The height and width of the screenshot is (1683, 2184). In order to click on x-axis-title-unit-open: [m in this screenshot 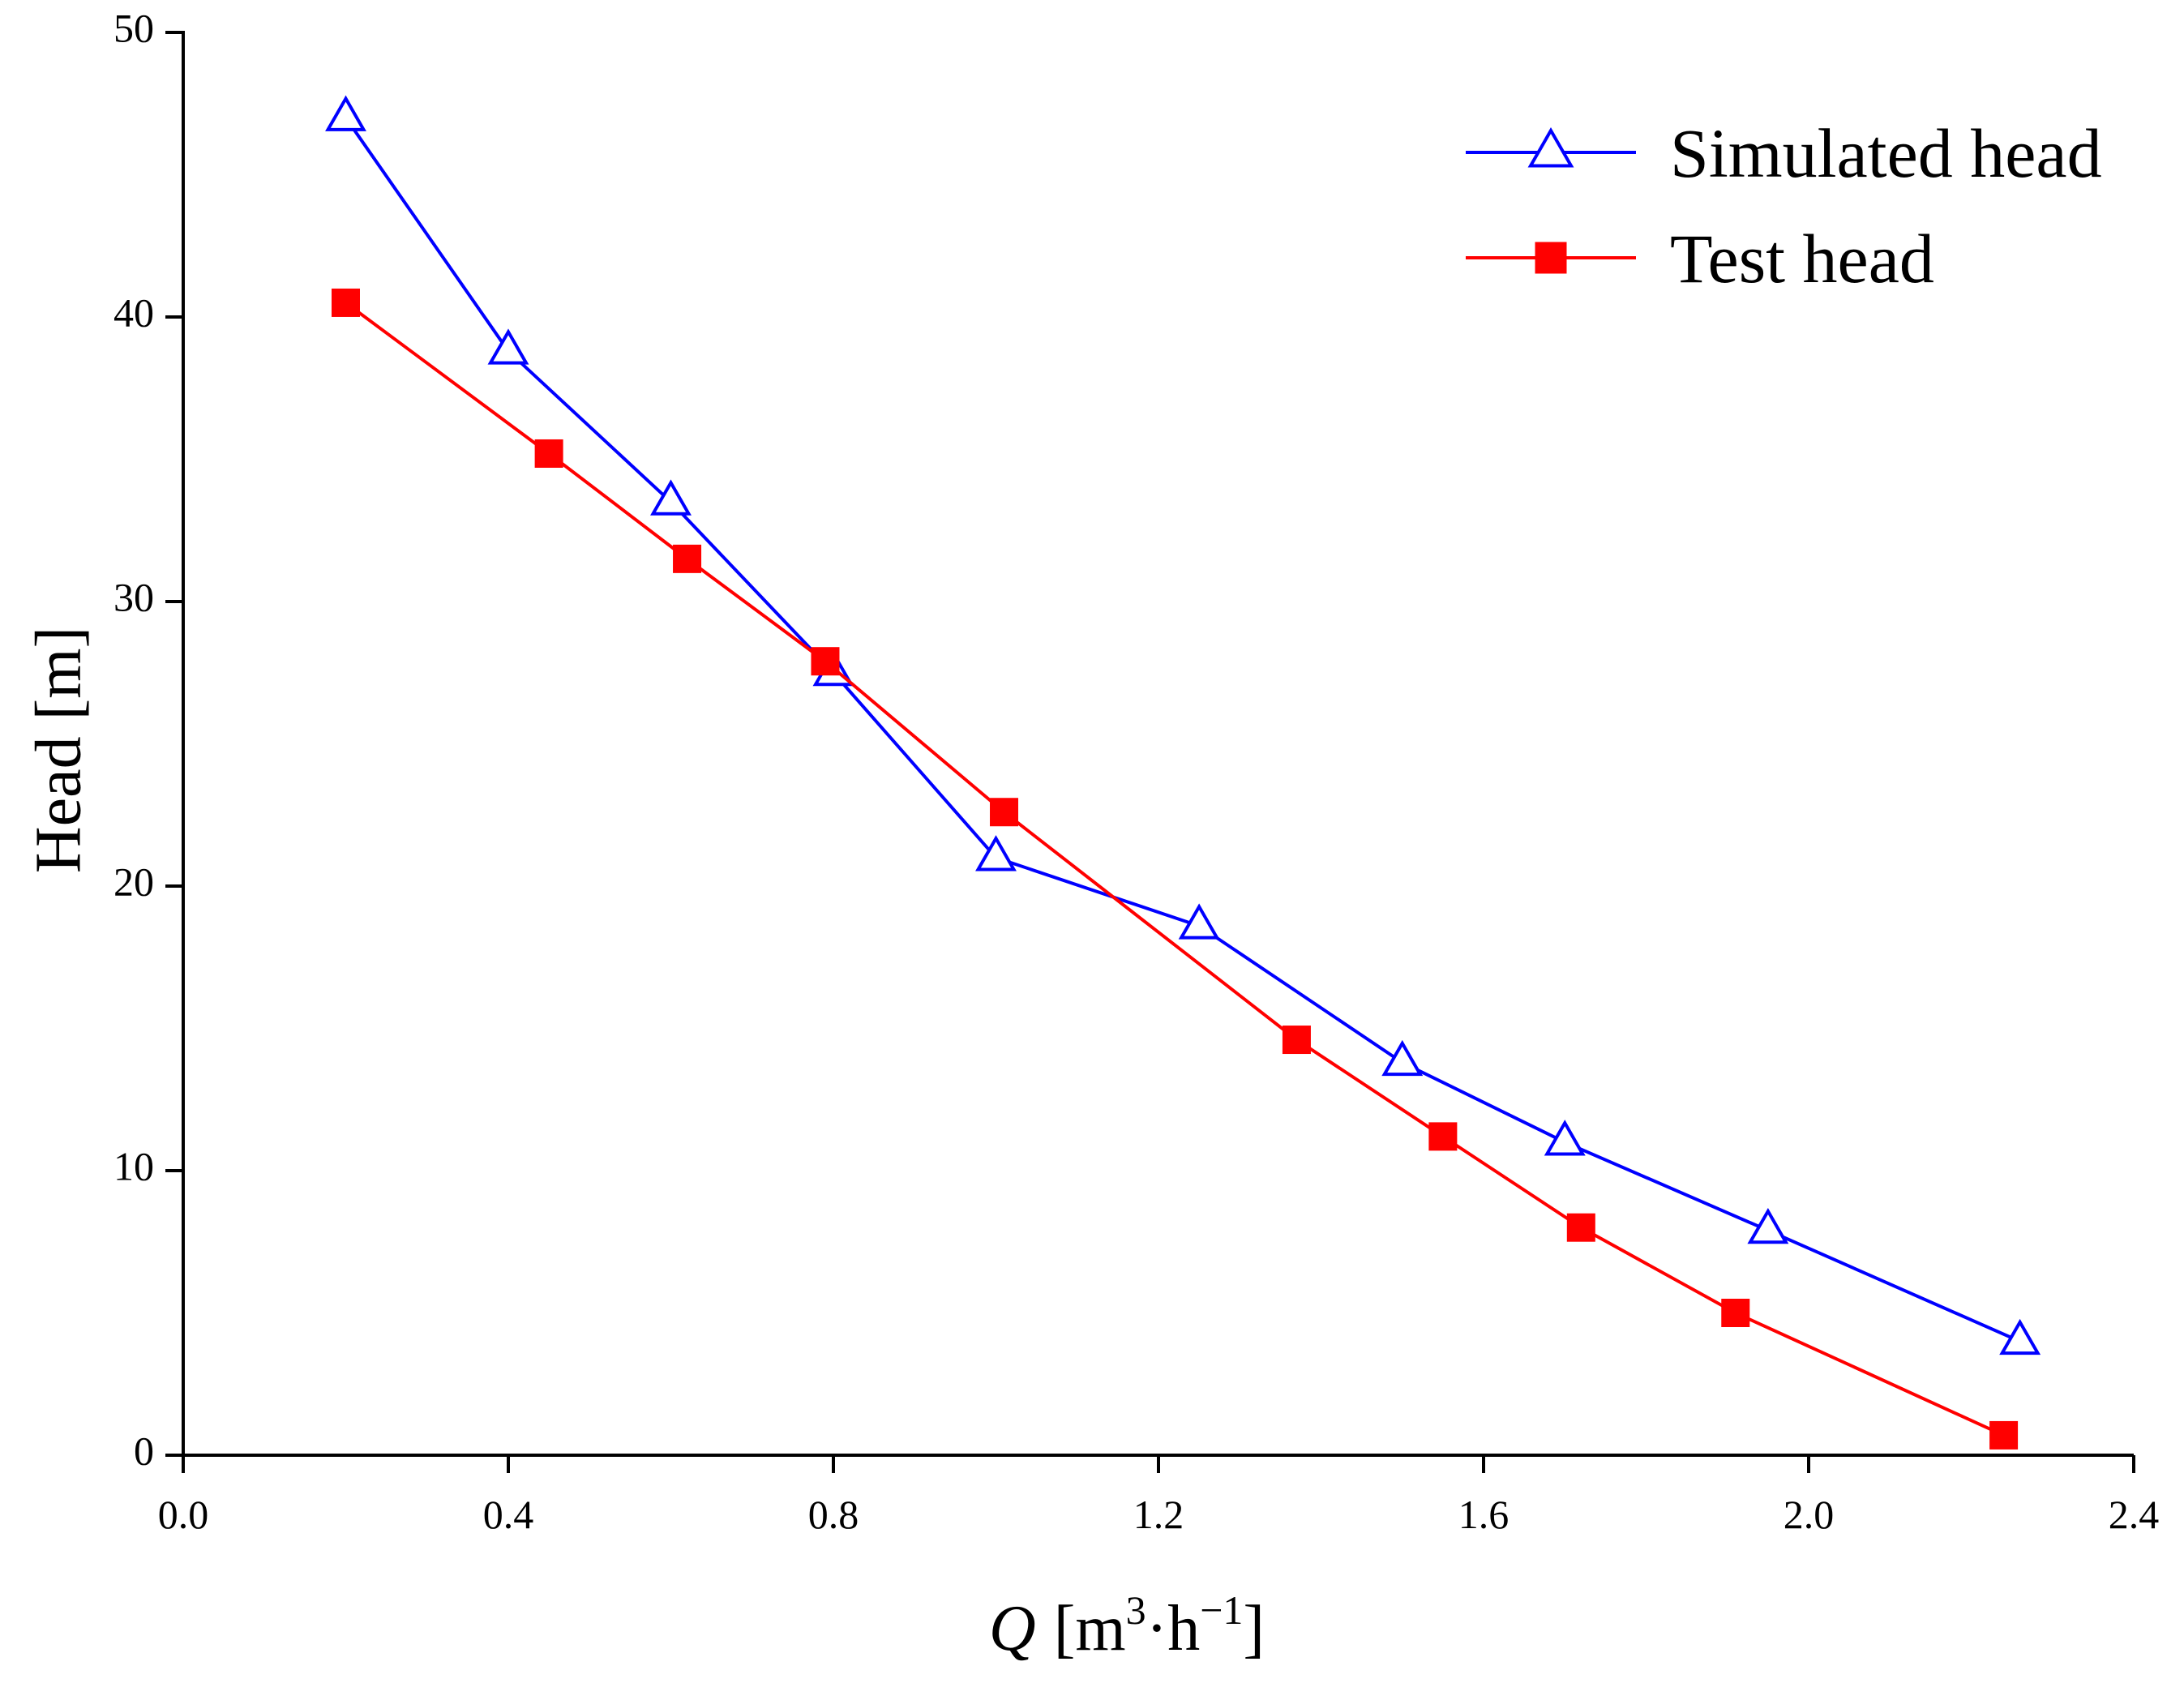, I will do `click(1090, 1628)`.